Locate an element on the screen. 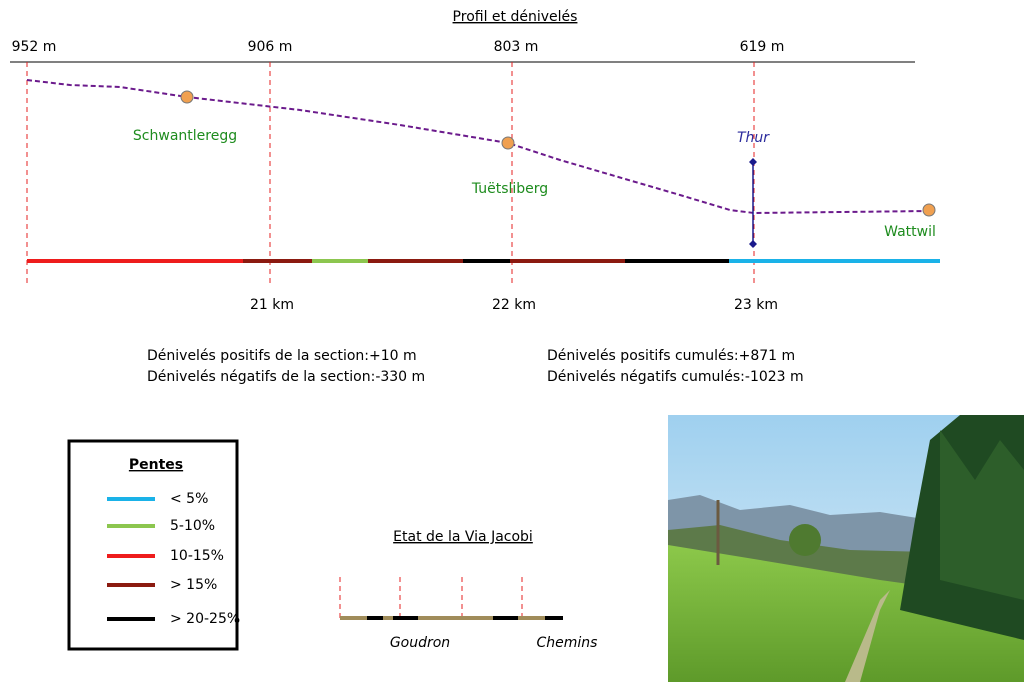 The image size is (1024, 682). stat: Dénivelés négatifs cumulés:-1023 m is located at coordinates (675, 377).